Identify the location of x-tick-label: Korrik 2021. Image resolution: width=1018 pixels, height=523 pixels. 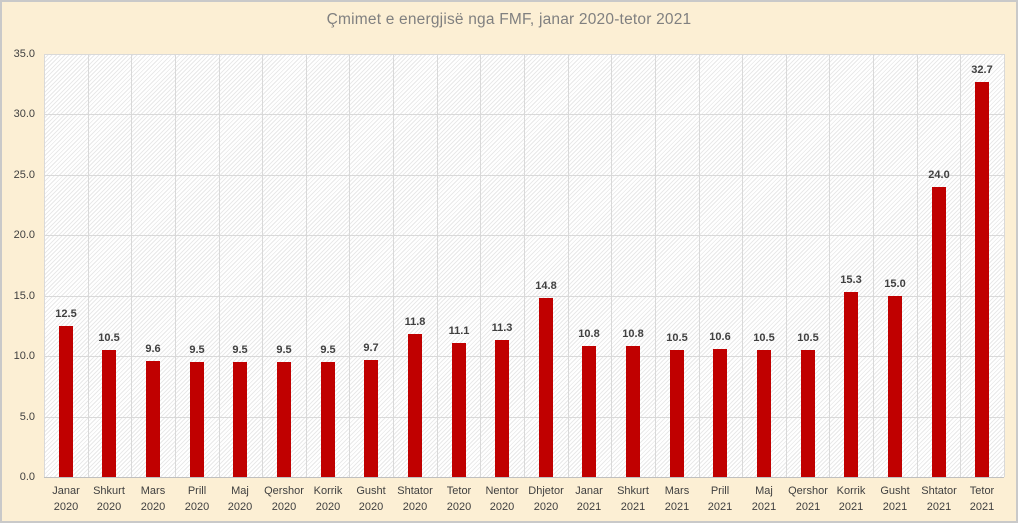
(851, 499).